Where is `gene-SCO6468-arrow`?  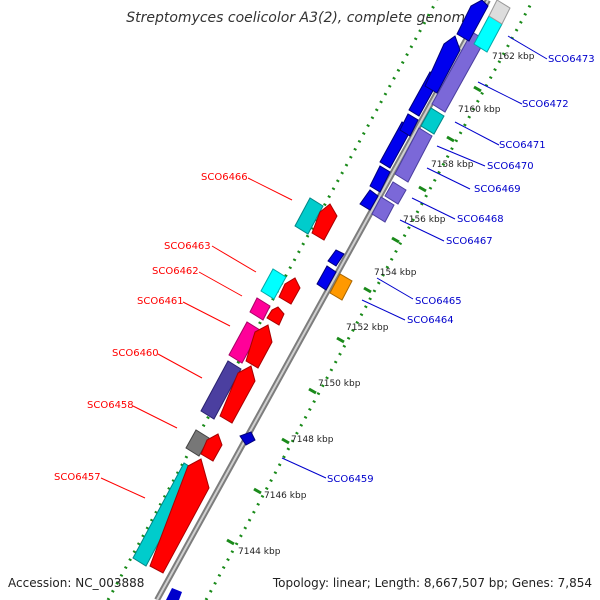
gene-SCO6468-arrow is located at coordinates (380, 179).